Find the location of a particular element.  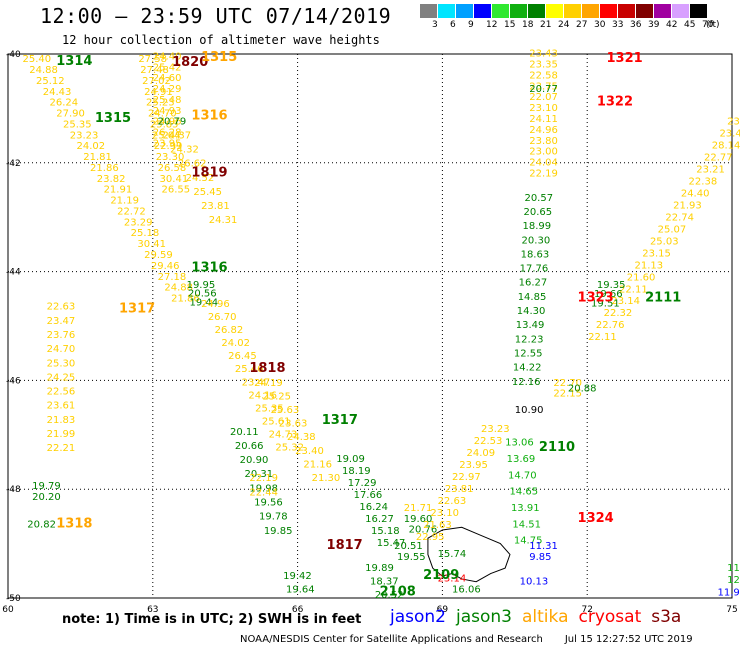

swh-value-label: 25.45 is located at coordinates (207, 192).